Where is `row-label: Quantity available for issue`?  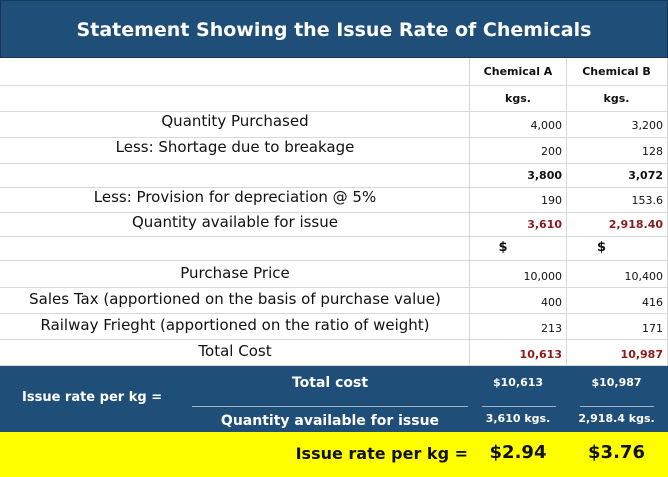 row-label: Quantity available for issue is located at coordinates (235, 222).